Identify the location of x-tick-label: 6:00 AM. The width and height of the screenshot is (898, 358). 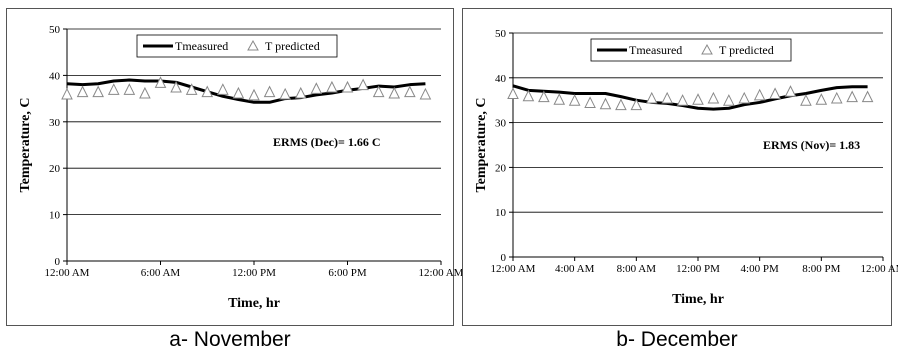
(161, 273).